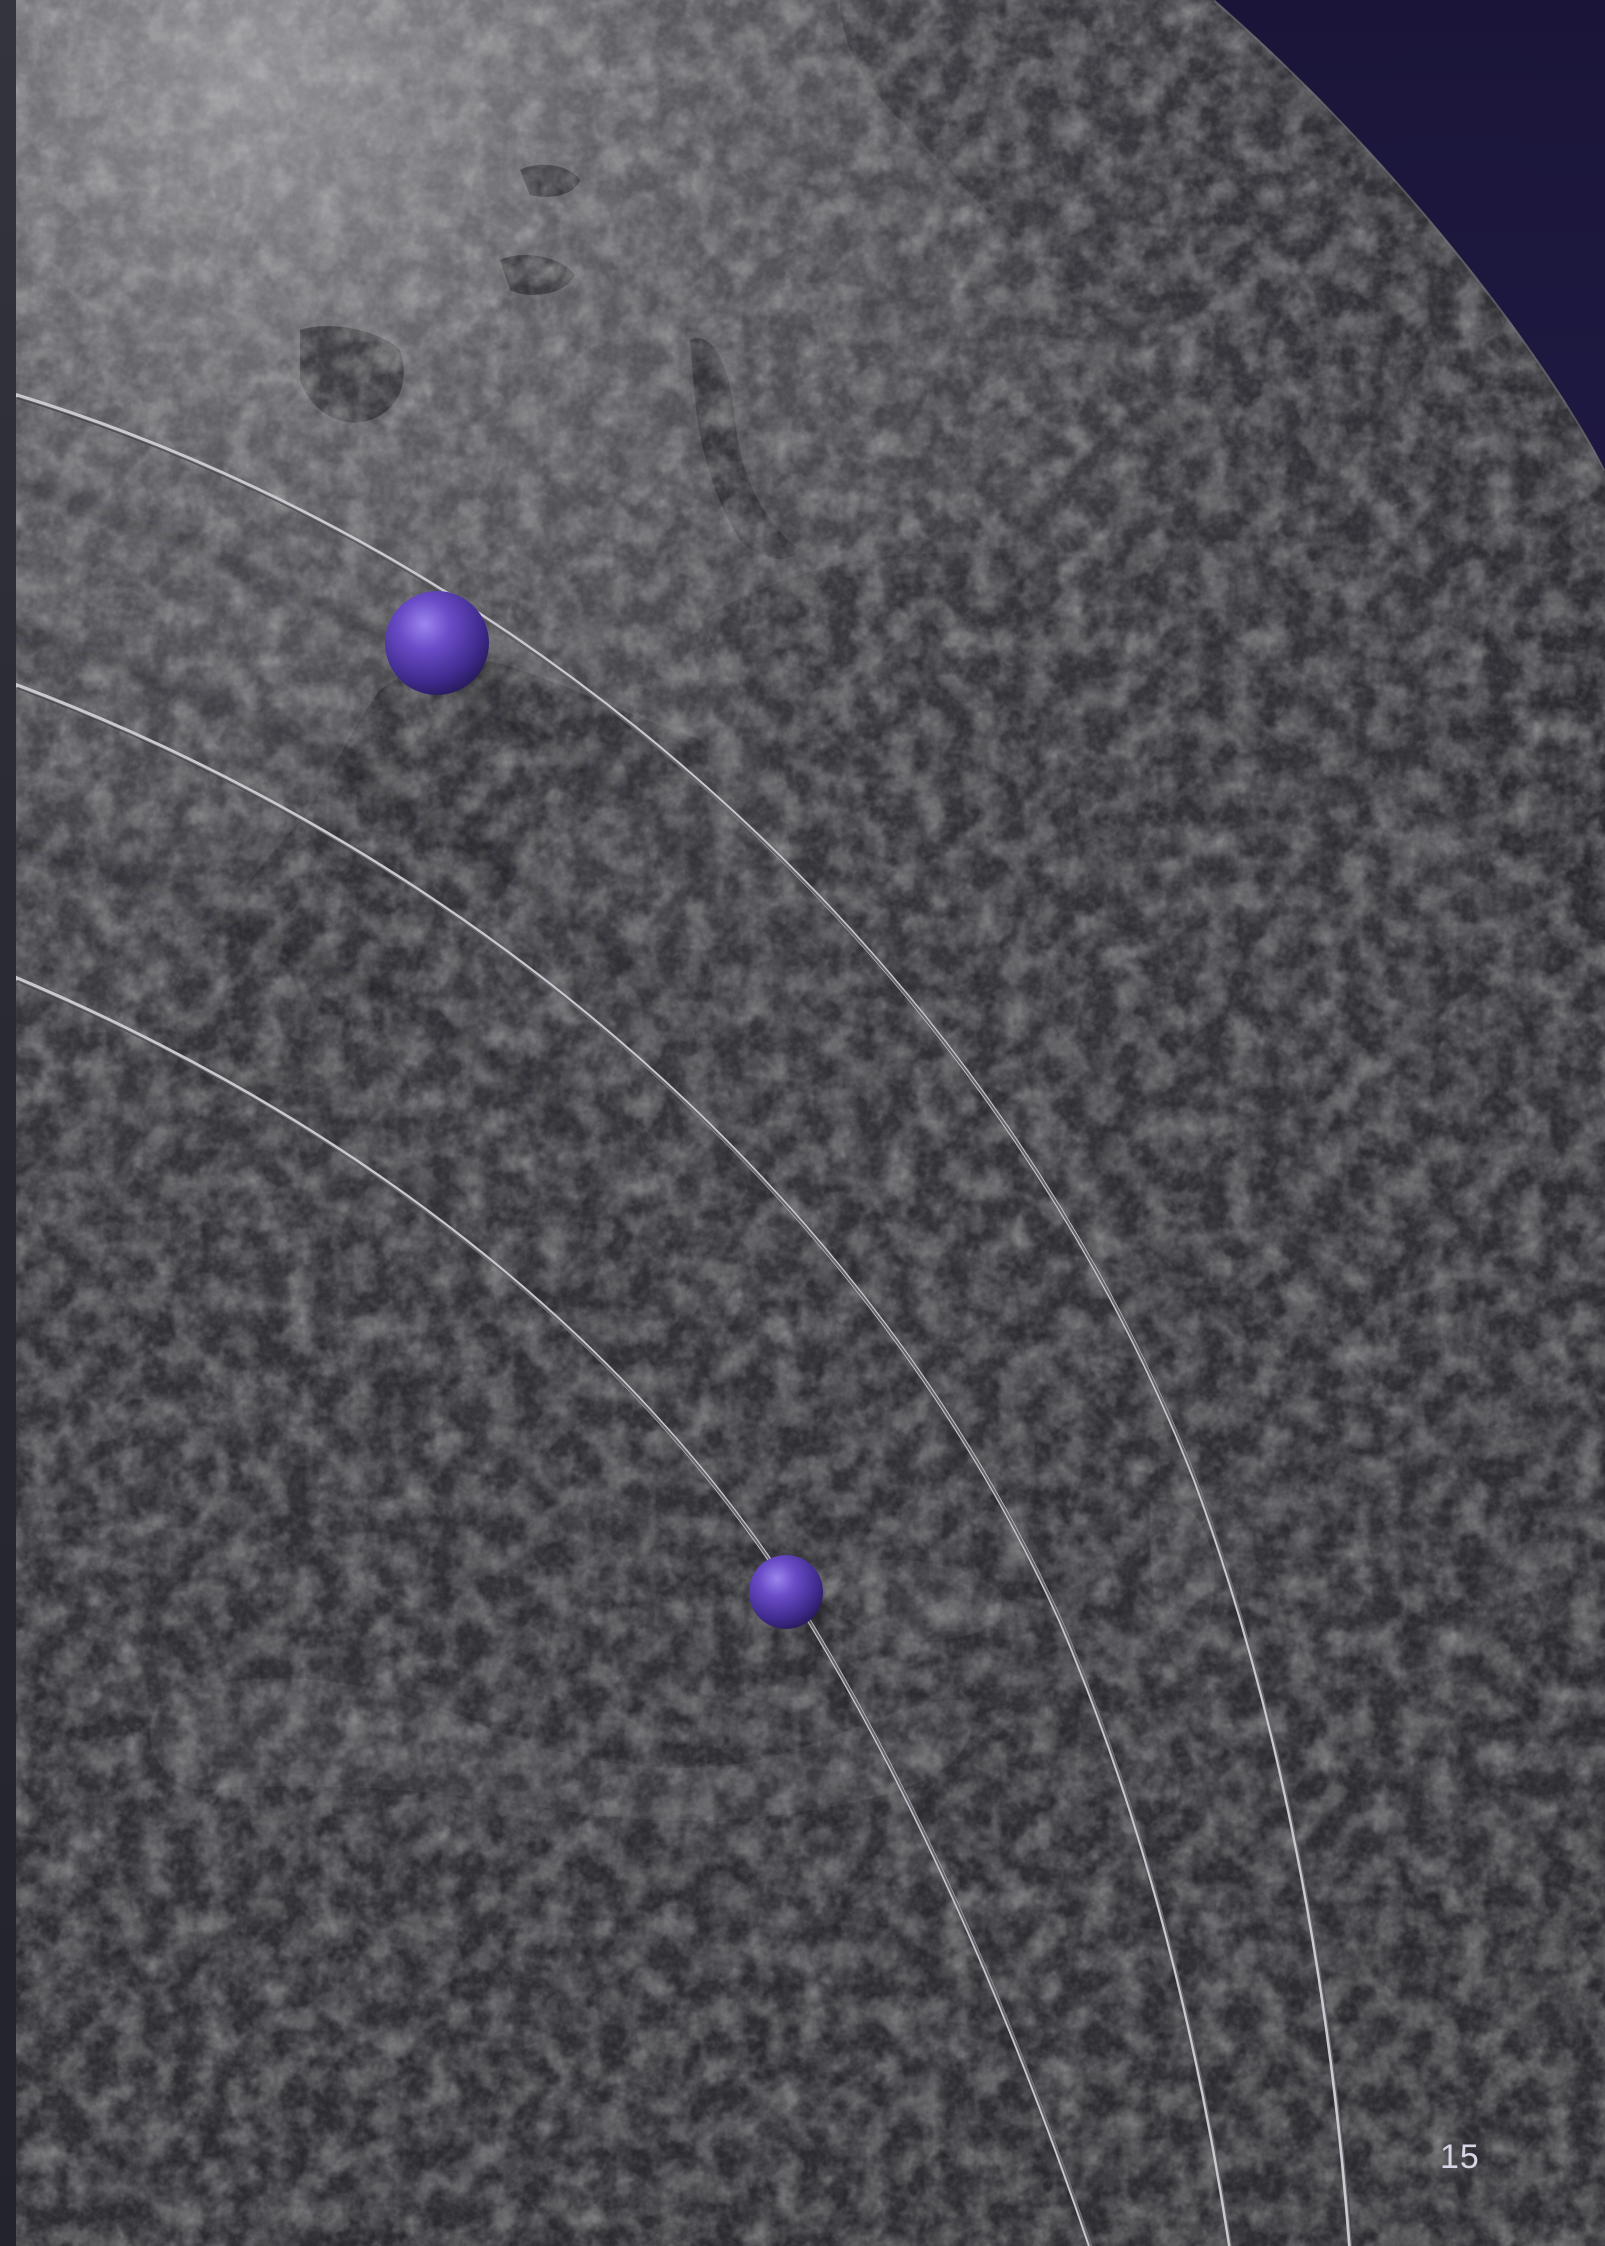 Image resolution: width=1605 pixels, height=2246 pixels. Describe the element at coordinates (786, 1592) in the screenshot. I see `orbit-sphere-small` at that location.